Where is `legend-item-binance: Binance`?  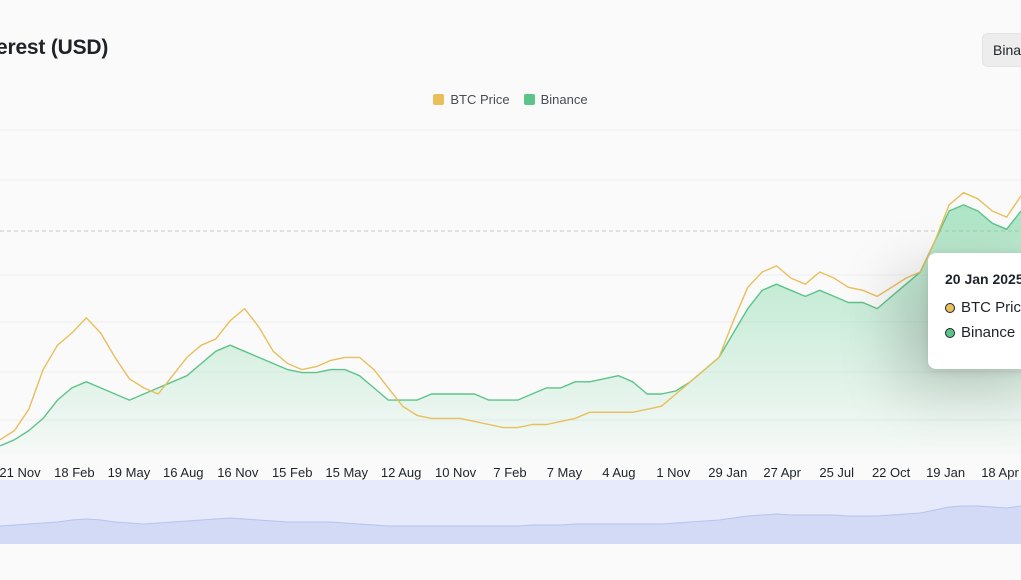 legend-item-binance: Binance is located at coordinates (555, 99).